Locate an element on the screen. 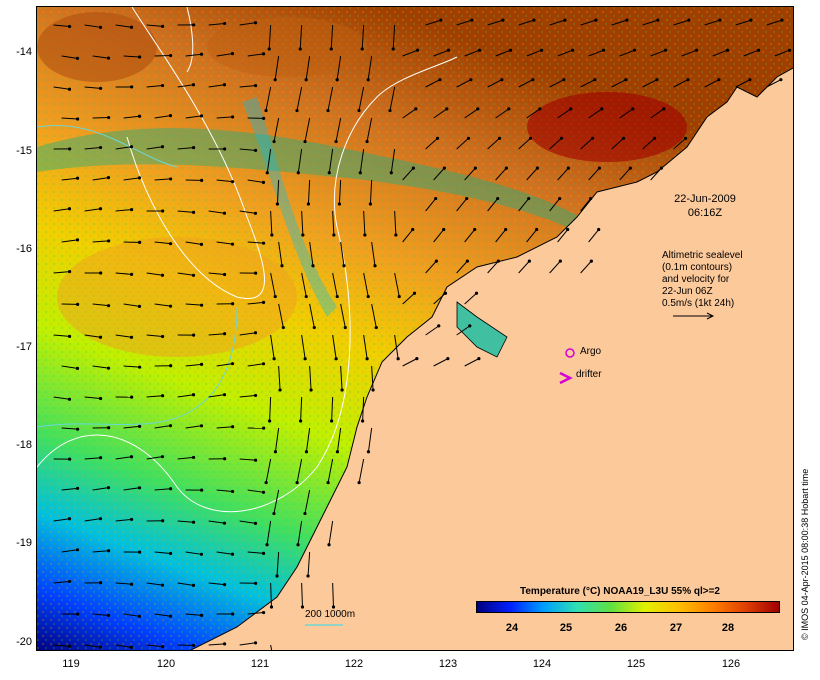 The height and width of the screenshot is (680, 820). y-tick-label: -16 is located at coordinates (24, 249).